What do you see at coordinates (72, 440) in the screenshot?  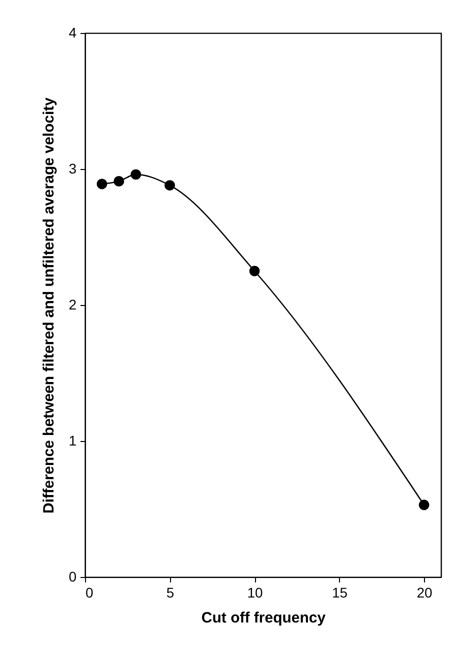 I see `y-tick-label: 1` at bounding box center [72, 440].